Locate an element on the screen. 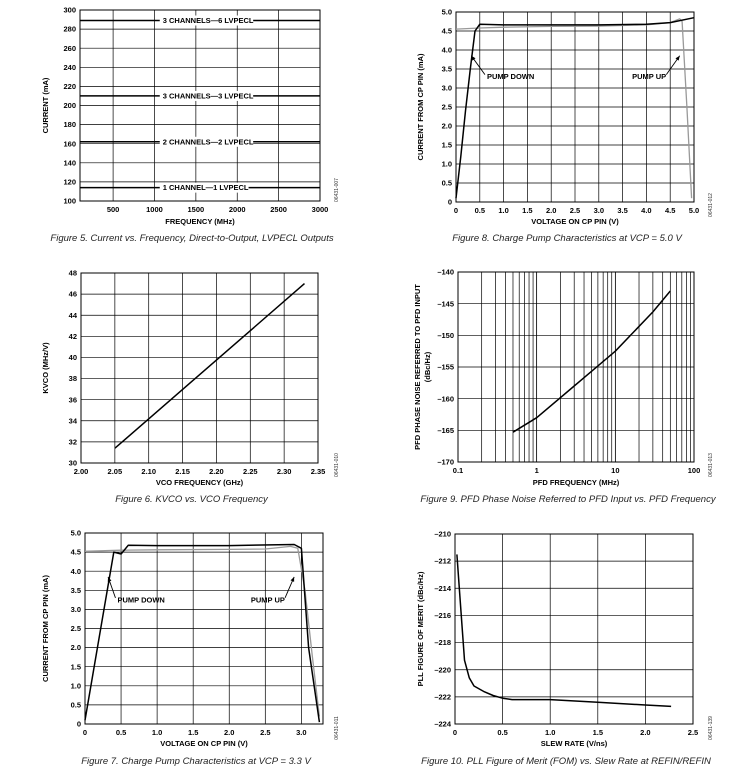  x-tick-label: 4.0 is located at coordinates (646, 210).